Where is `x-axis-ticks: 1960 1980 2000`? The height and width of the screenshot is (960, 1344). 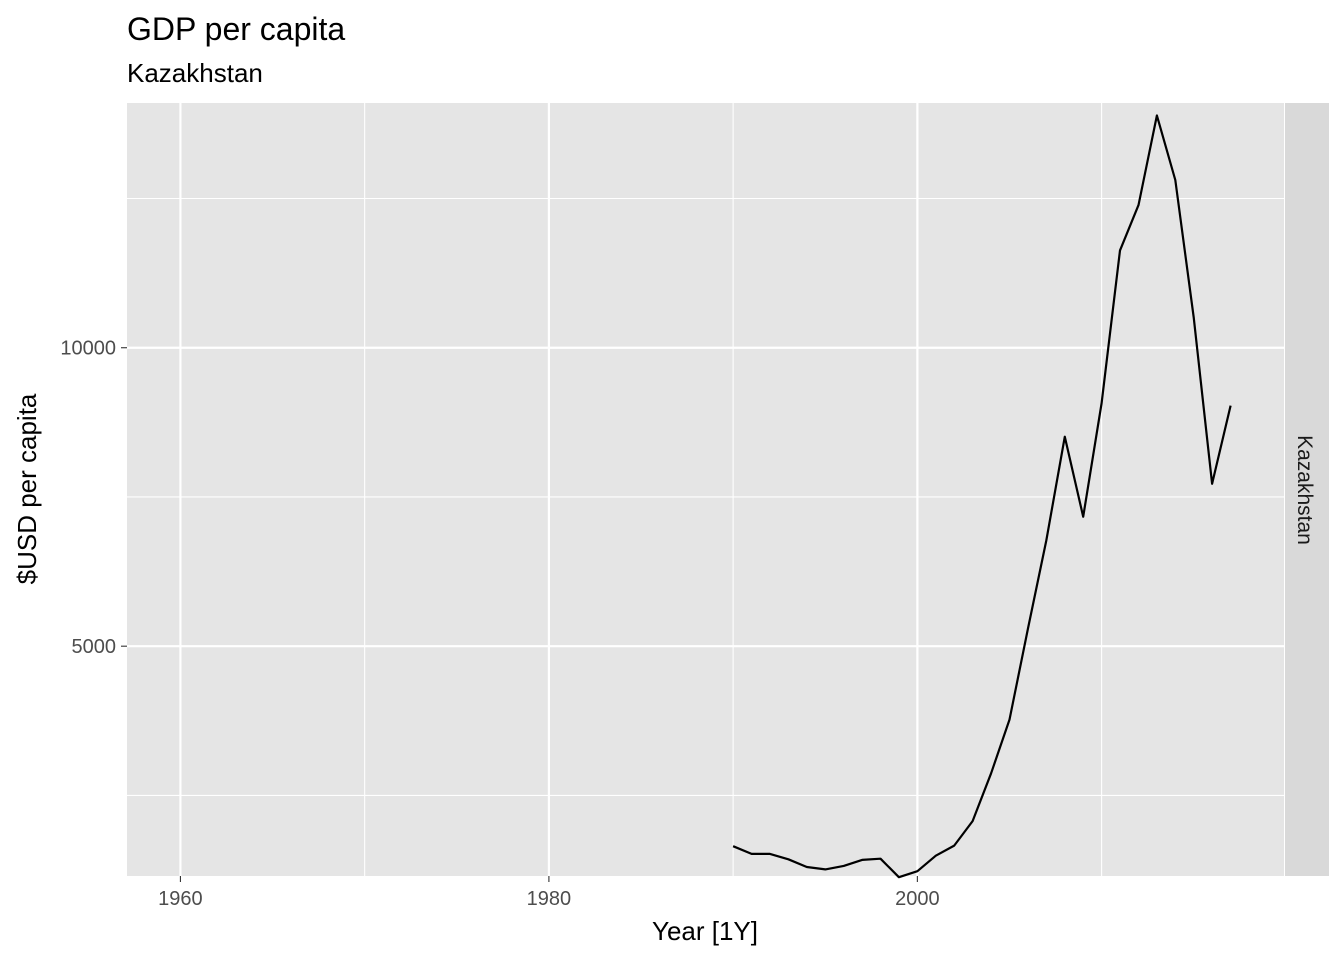 x-axis-ticks: 1960 1980 2000 is located at coordinates (549, 893).